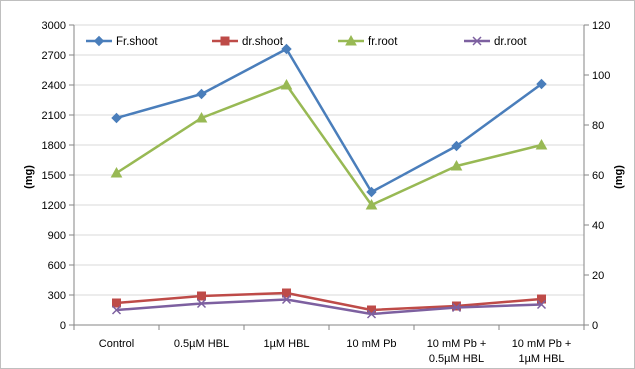 This screenshot has width=635, height=369. Describe the element at coordinates (542, 351) in the screenshot. I see `x-tick-label: 10 mM Pb +1µM HBL` at that location.